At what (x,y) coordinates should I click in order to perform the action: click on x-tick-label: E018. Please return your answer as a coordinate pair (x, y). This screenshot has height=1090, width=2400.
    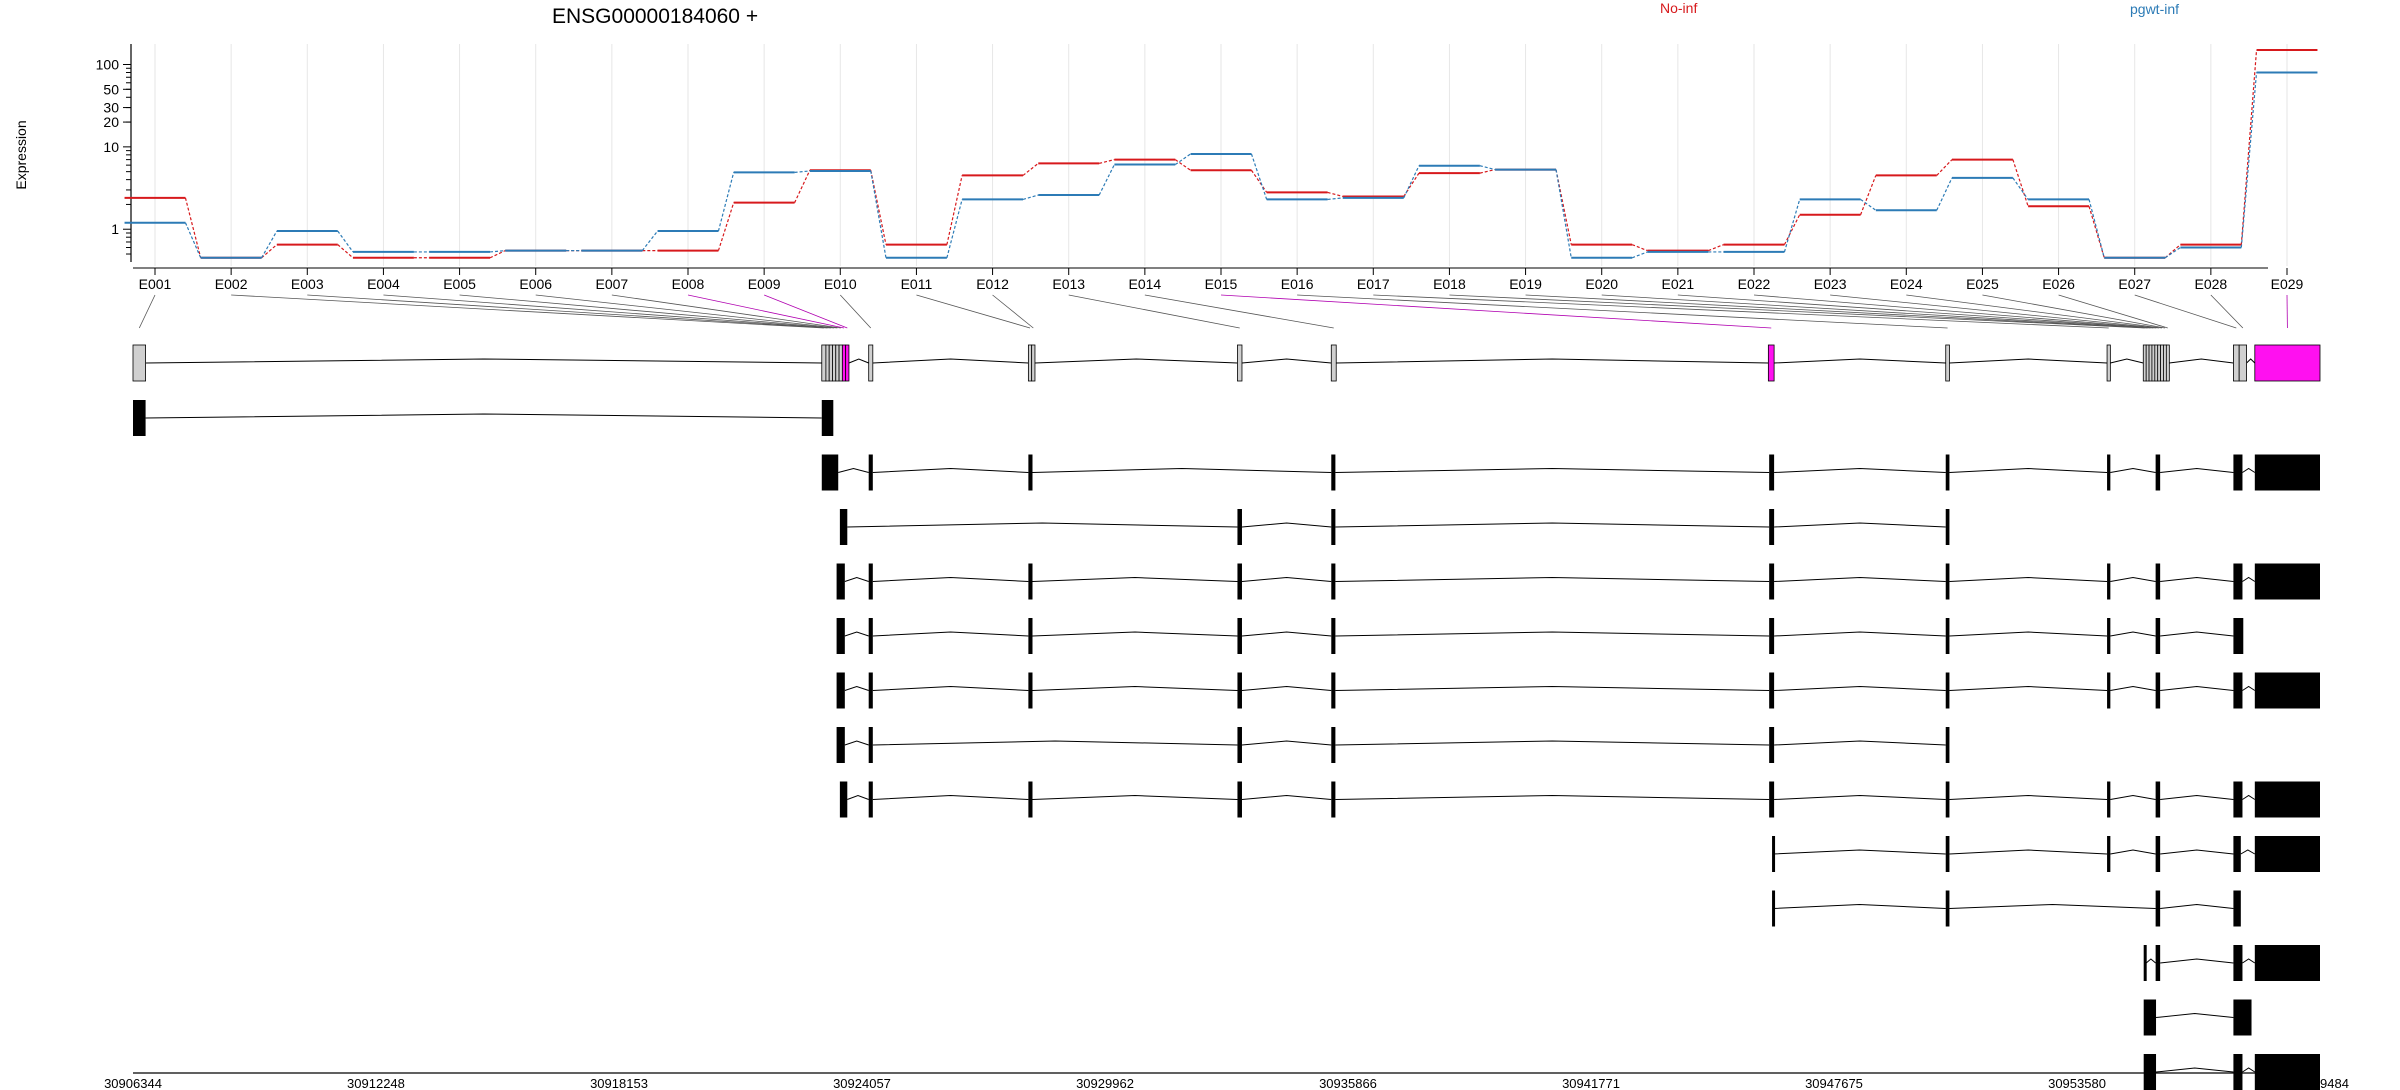
    Looking at the image, I should click on (1449, 284).